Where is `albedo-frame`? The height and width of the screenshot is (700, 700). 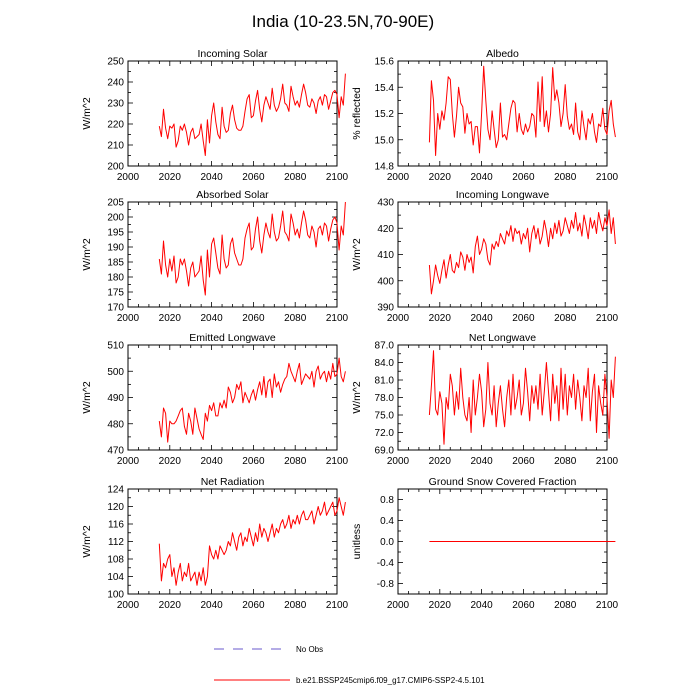
albedo-frame is located at coordinates (502, 113).